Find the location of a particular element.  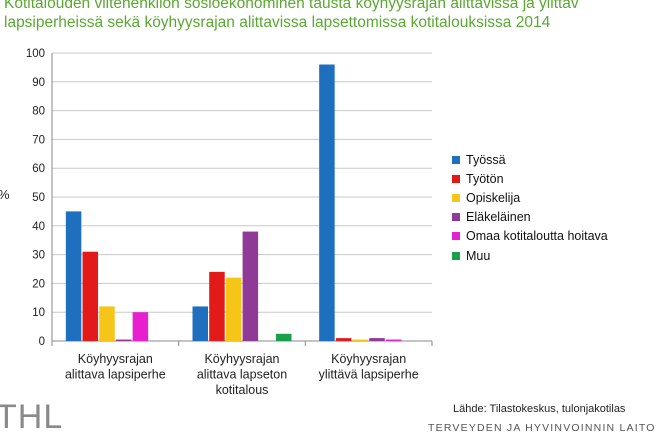

source-note: Lähde: Tilastokeskus, tulonjakotilas is located at coordinates (539, 409).